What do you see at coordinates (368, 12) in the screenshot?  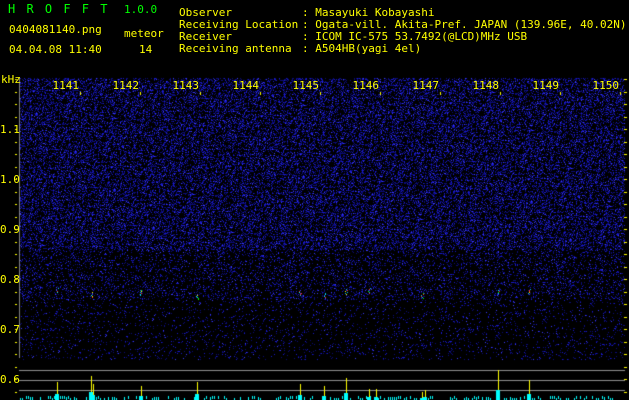 I see `info-value-observer: : Masayuki Kobayashi` at bounding box center [368, 12].